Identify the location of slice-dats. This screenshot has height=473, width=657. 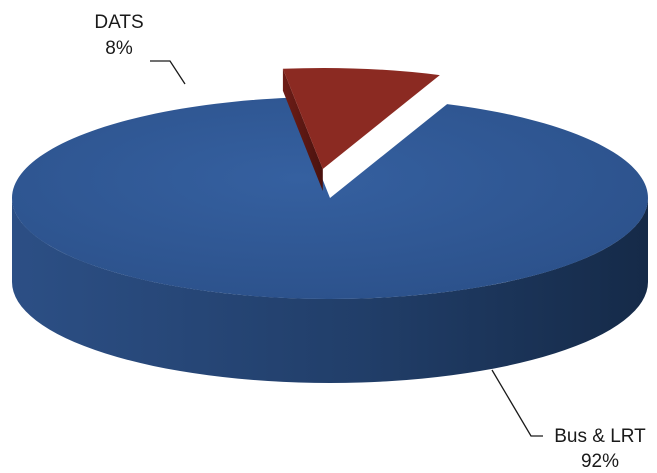
(361, 129).